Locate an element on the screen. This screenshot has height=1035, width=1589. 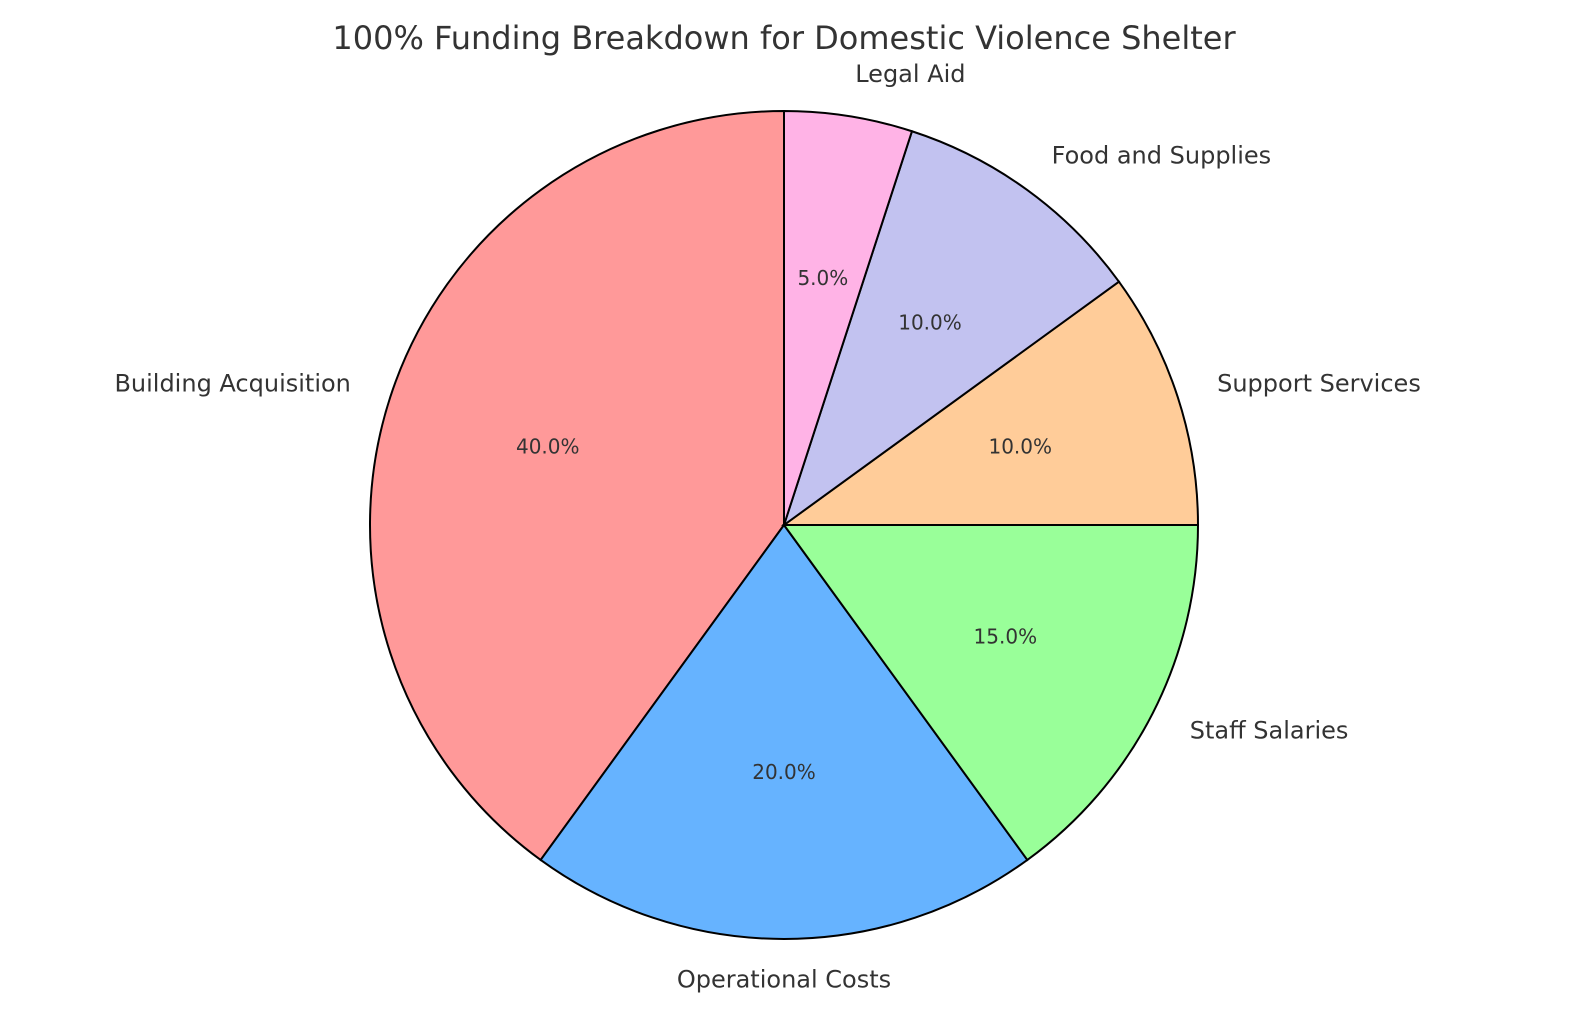
slice-label: Staff Salaries is located at coordinates (1269, 731).